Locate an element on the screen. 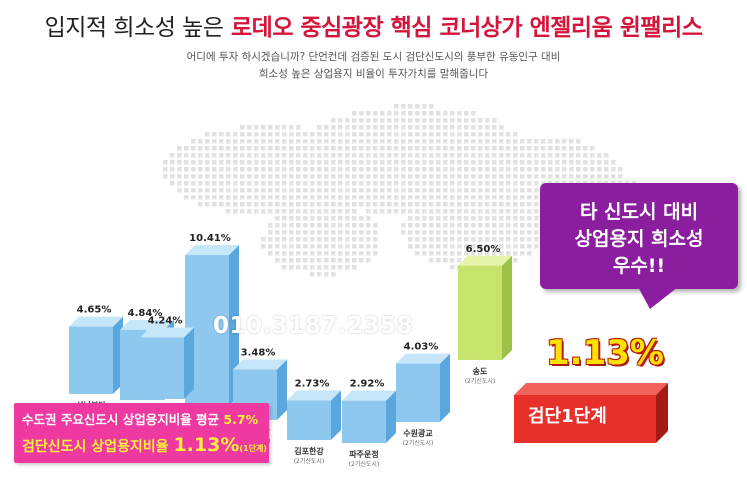 The height and width of the screenshot is (478, 747). summary-line1-text: 수도권 주요신도시 상업용지비율 평균 is located at coordinates (121, 419).